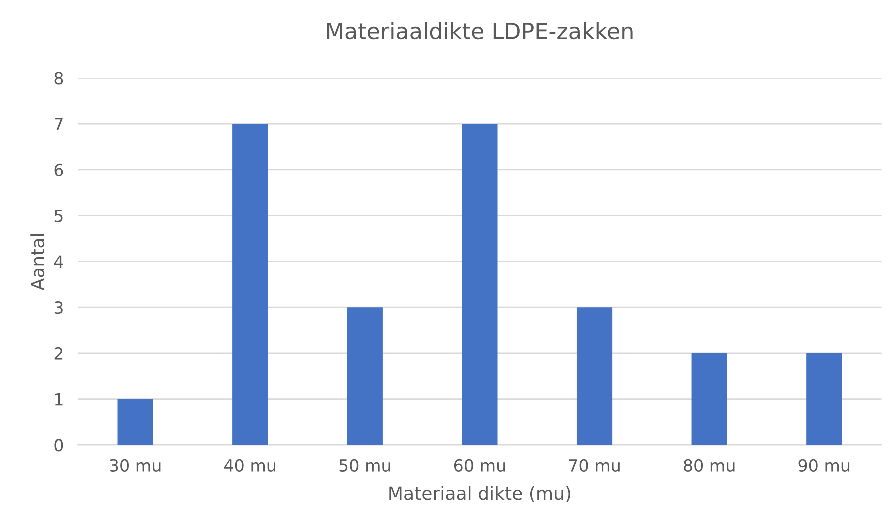 This screenshot has width=888, height=525. What do you see at coordinates (365, 465) in the screenshot?
I see `x-tick-label: 50 mu` at bounding box center [365, 465].